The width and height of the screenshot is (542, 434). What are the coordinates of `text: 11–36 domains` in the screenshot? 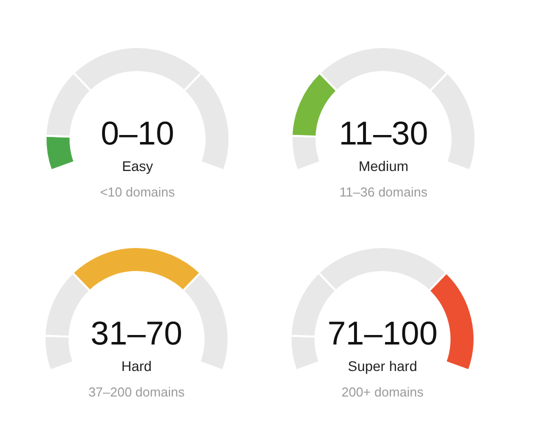 It's located at (383, 192).